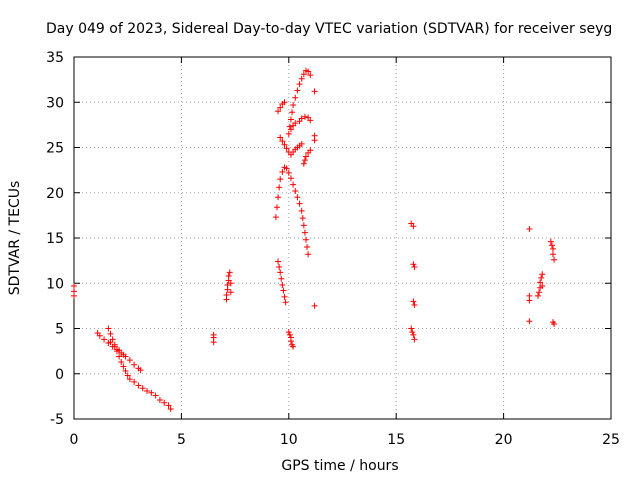 Image resolution: width=640 pixels, height=480 pixels. Describe the element at coordinates (55, 194) in the screenshot. I see `y-tick-label: 20` at that location.